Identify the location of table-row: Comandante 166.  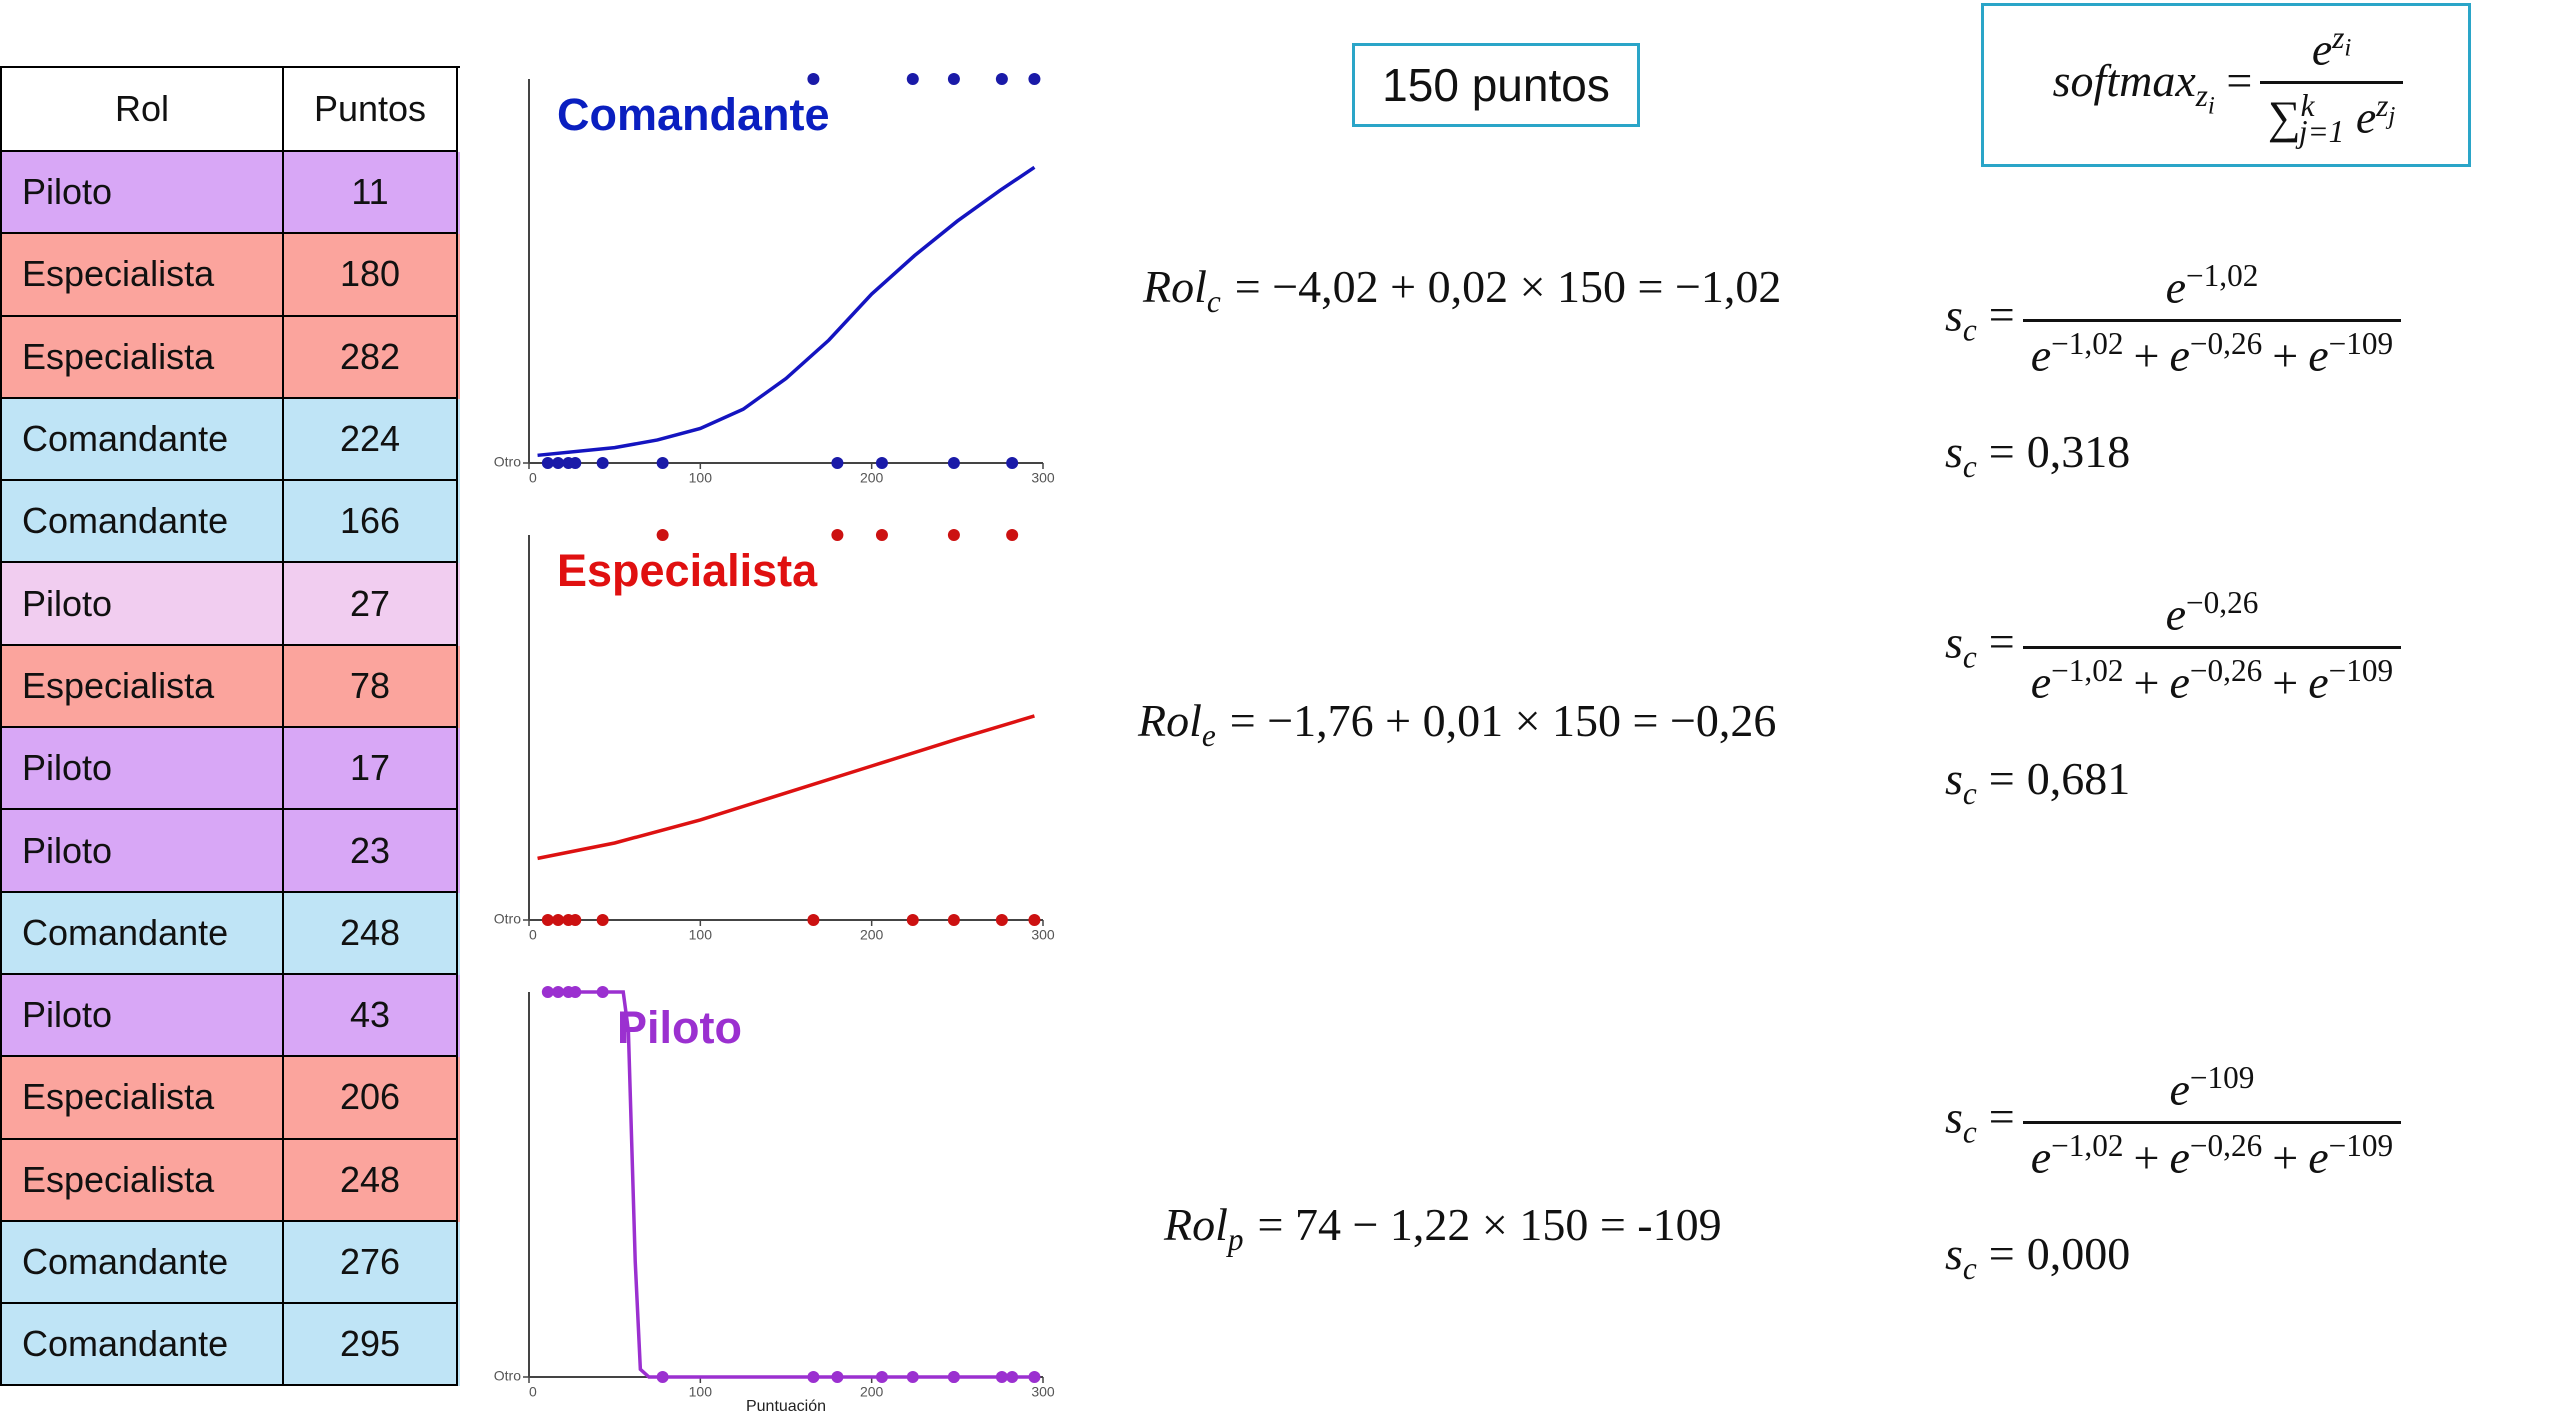
(231, 522).